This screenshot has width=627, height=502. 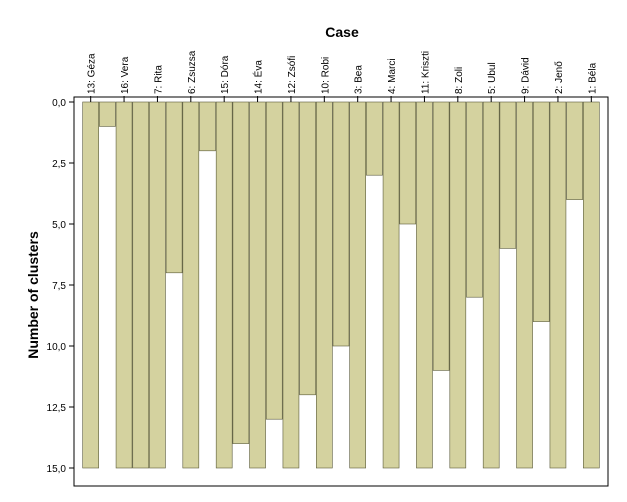 What do you see at coordinates (192, 72) in the screenshot?
I see `case-label: 6: Zsuzsa` at bounding box center [192, 72].